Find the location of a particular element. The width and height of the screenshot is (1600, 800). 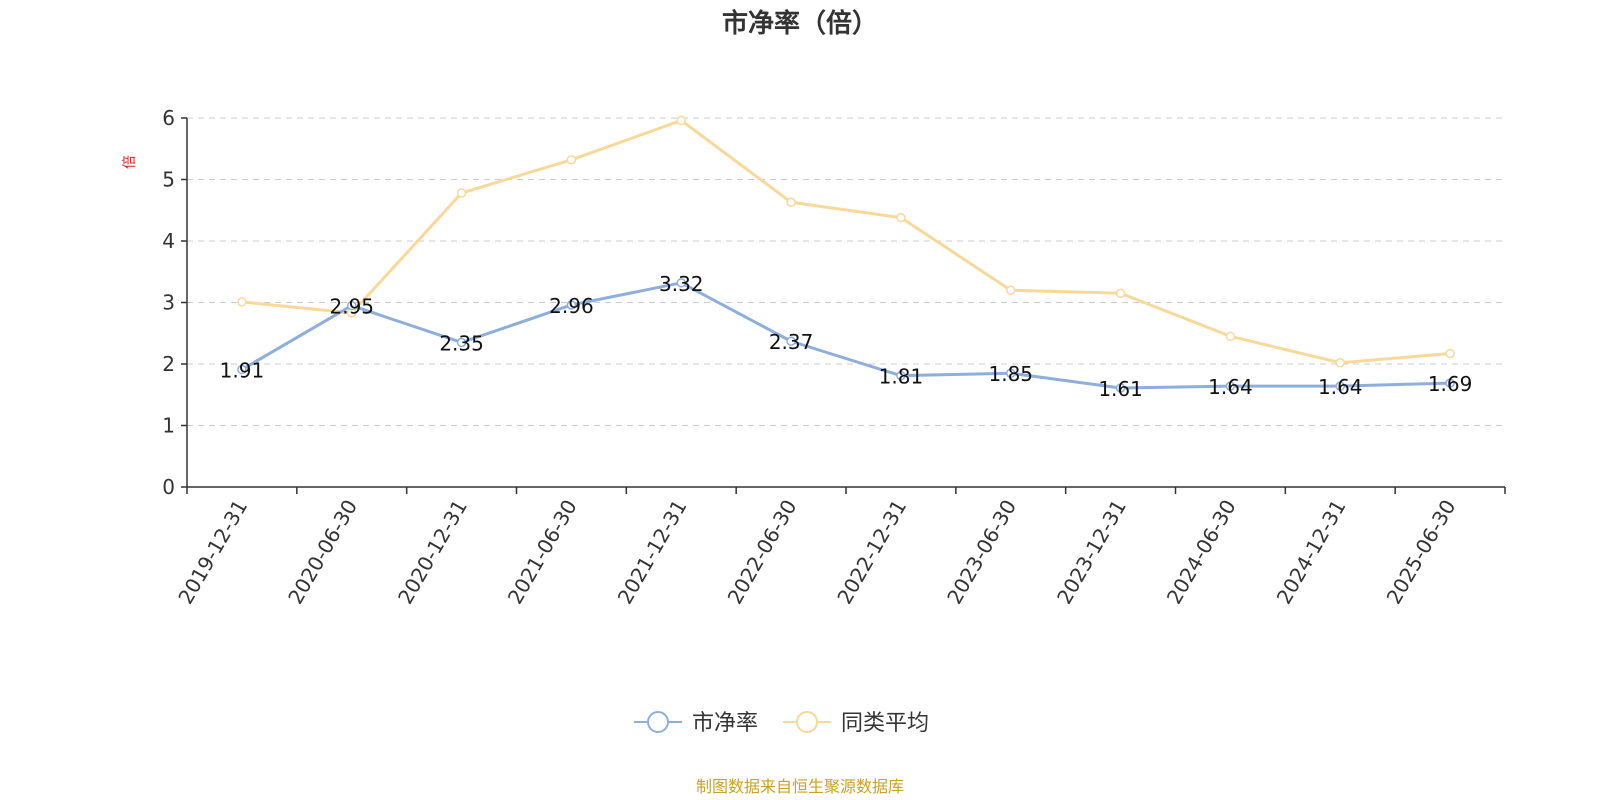

y-tick-label: 5 is located at coordinates (168, 180).